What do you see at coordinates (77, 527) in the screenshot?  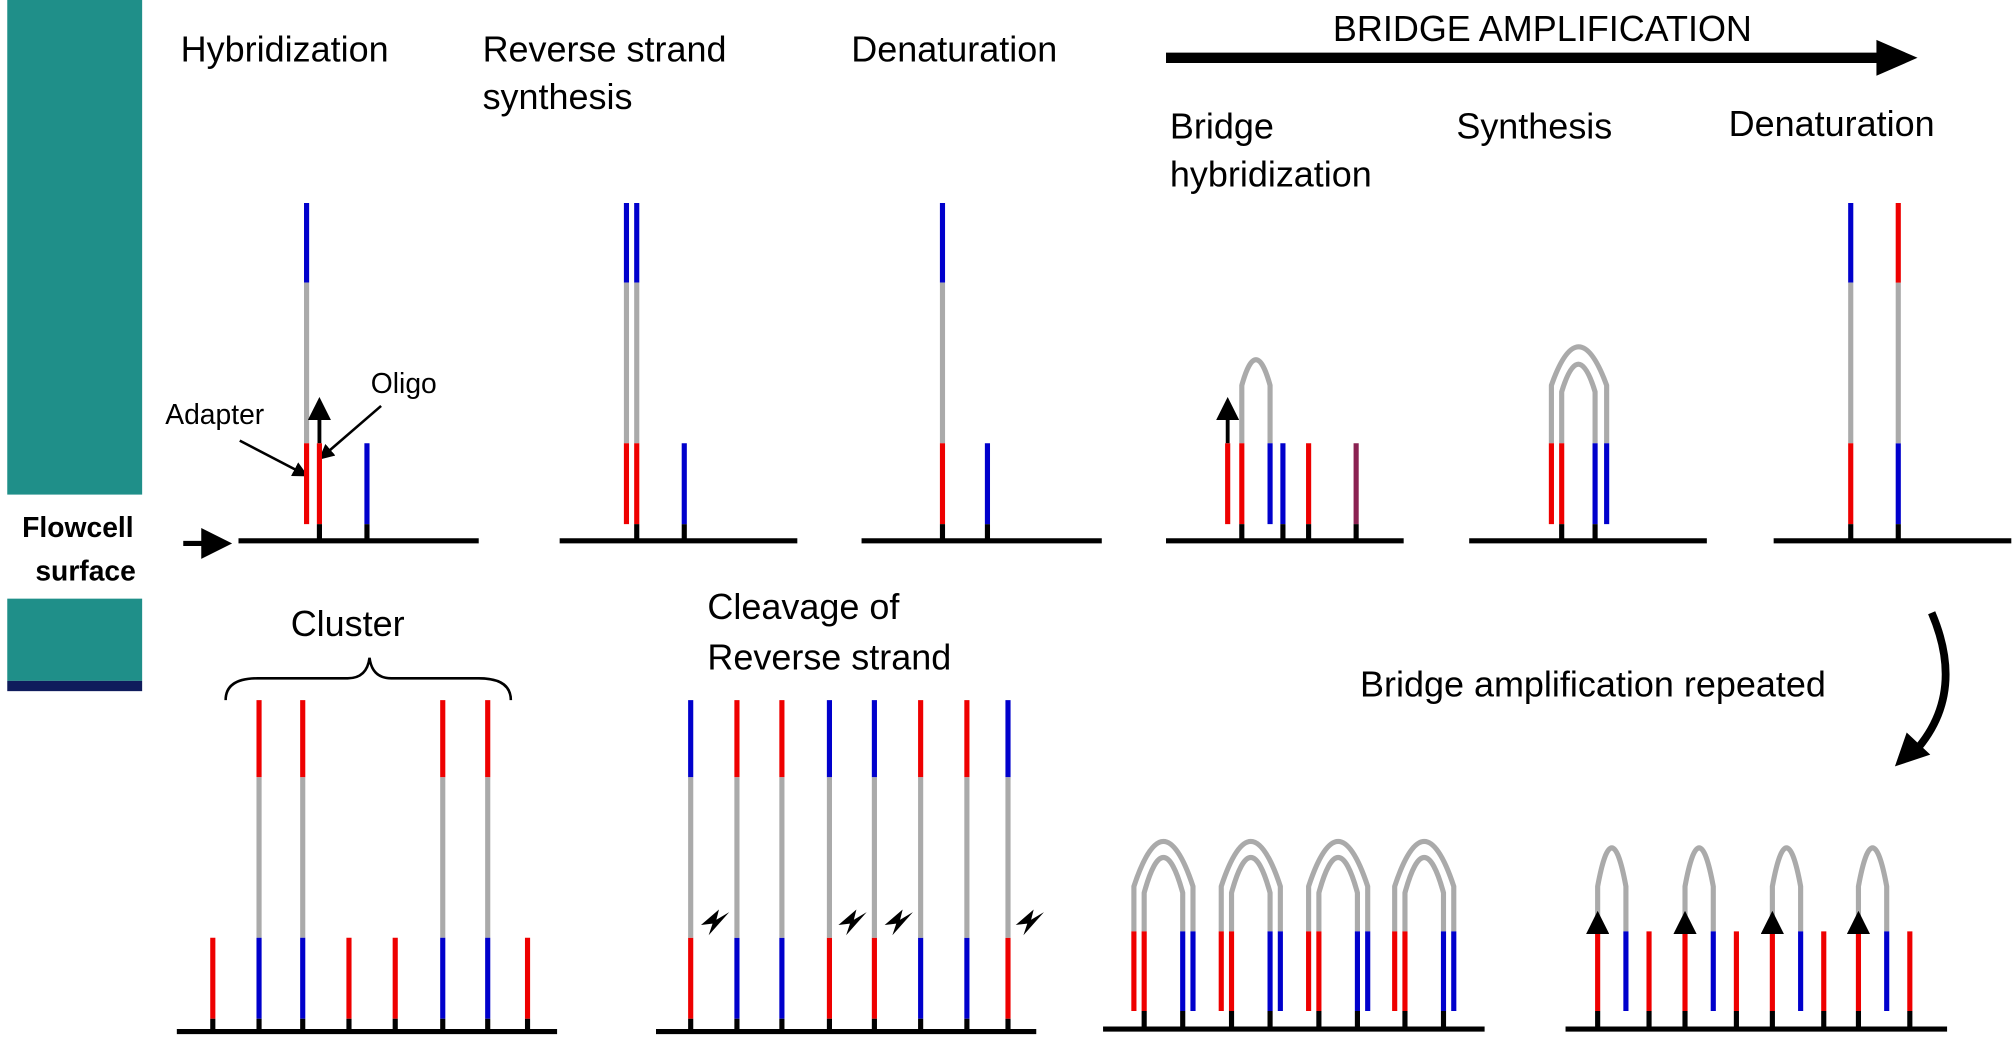 I see `label: Flowcell` at bounding box center [77, 527].